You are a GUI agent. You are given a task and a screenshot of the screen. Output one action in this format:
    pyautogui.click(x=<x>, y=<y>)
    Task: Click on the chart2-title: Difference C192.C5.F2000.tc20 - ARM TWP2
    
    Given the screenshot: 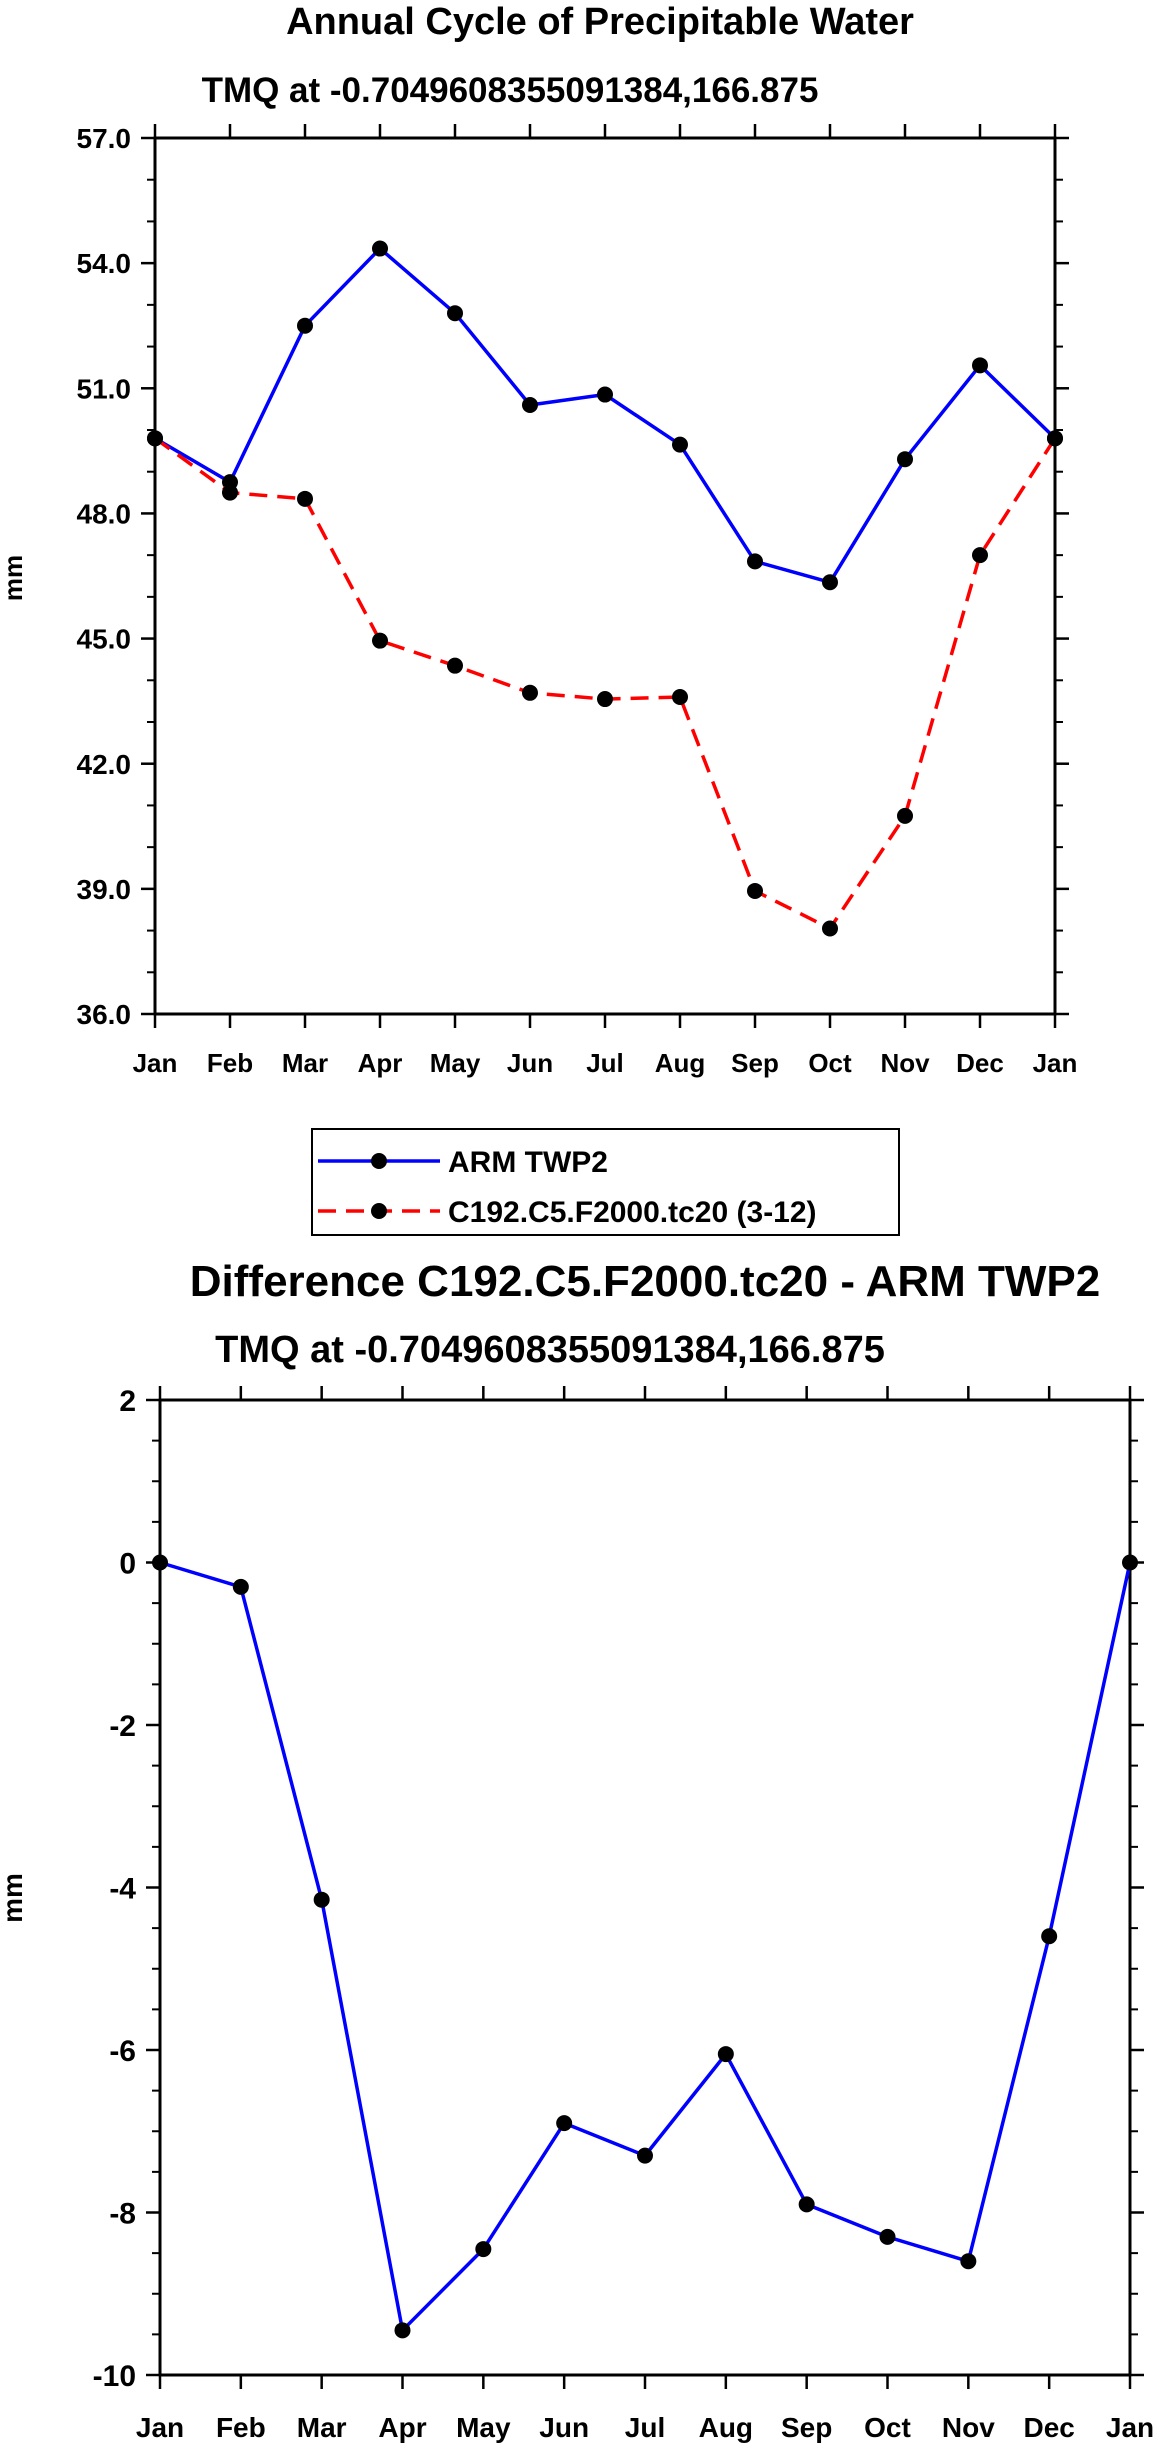 What is the action you would take?
    pyautogui.click(x=645, y=1281)
    